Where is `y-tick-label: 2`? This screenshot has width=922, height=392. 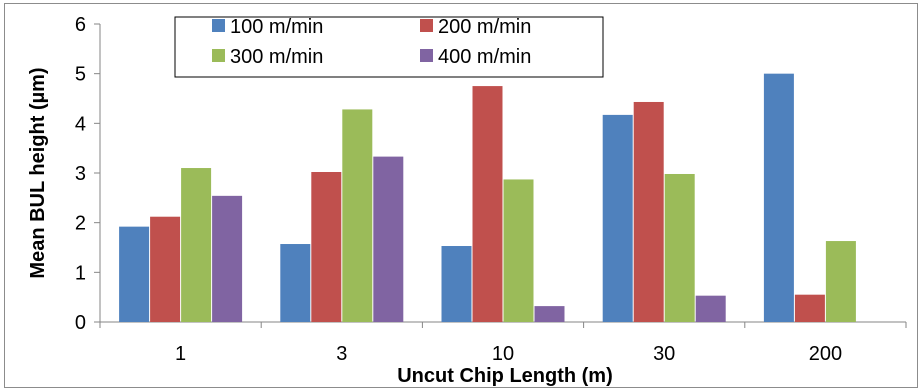
y-tick-label: 2 is located at coordinates (80, 224).